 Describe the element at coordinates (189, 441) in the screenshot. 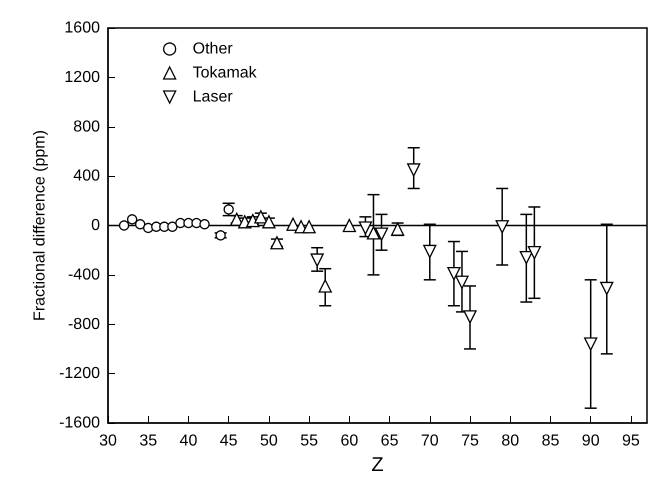

I see `x-tick-label: 40` at that location.